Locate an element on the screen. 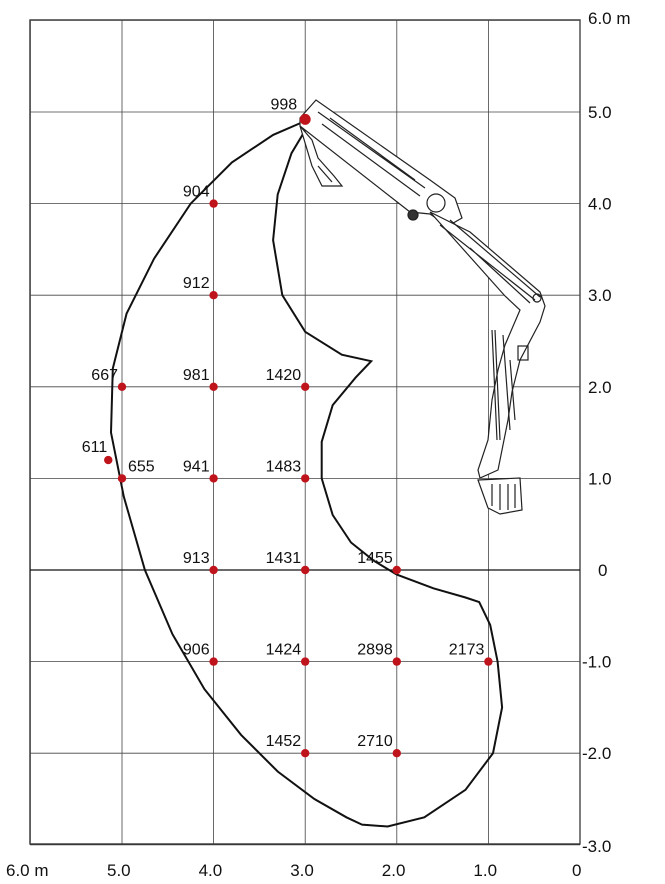 This screenshot has width=665, height=884. load-point-label: 904 is located at coordinates (196, 192).